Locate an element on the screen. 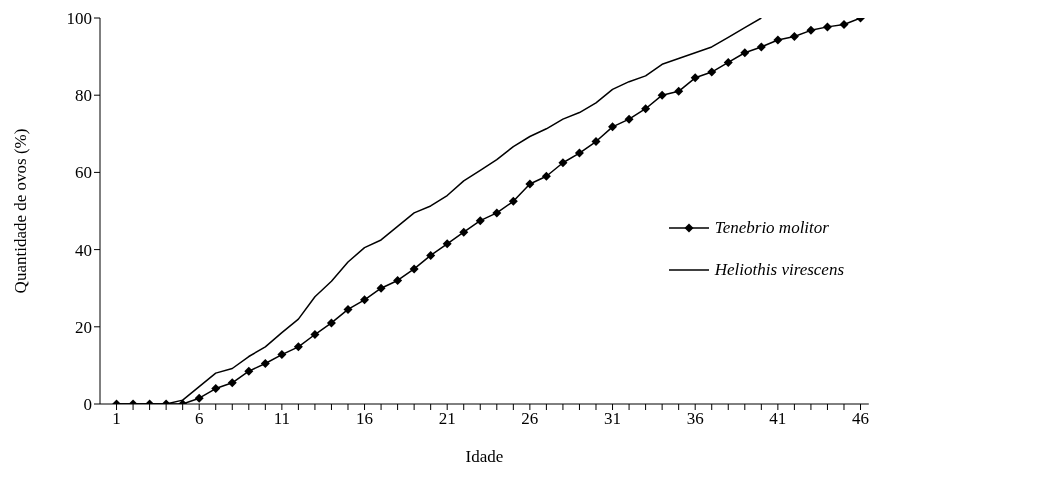 Image resolution: width=1062 pixels, height=482 pixels. y-tick-label: 0 is located at coordinates (87, 405).